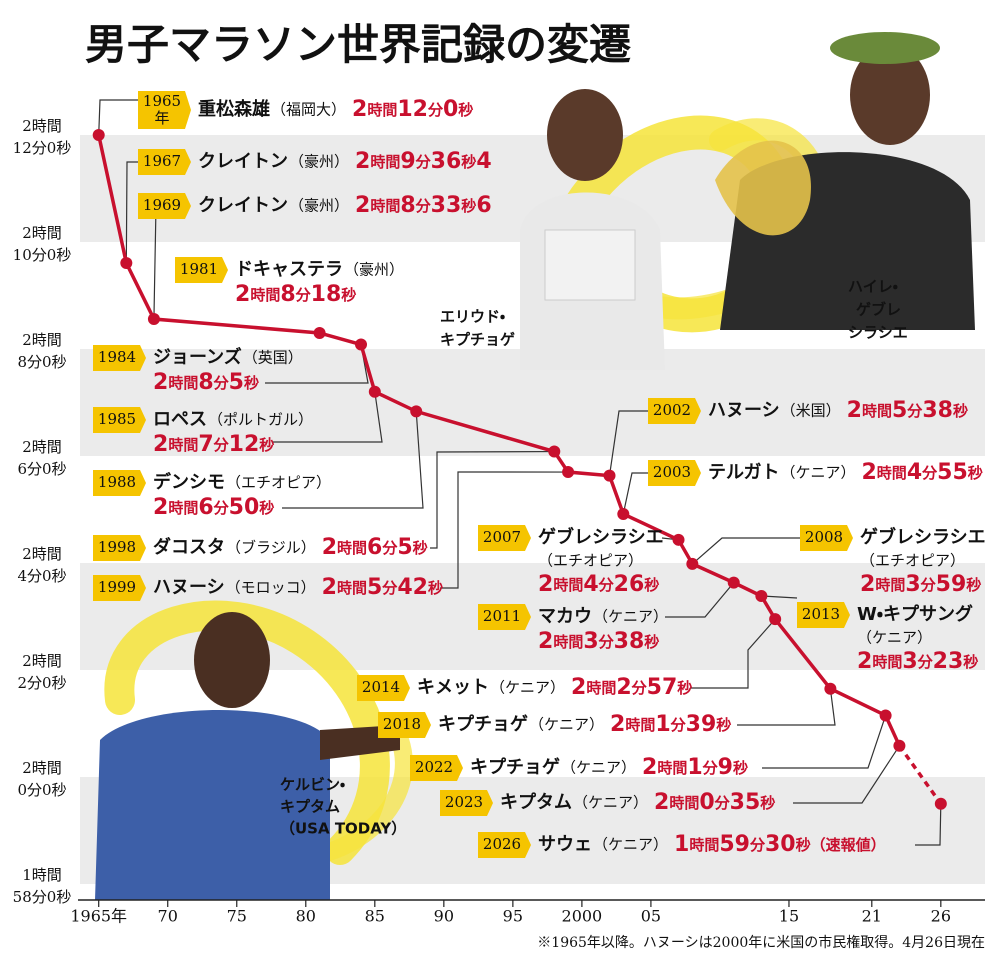 This screenshot has width=1000, height=960. Describe the element at coordinates (477, 340) in the screenshot. I see `photo-caption: キプチョゲ` at that location.